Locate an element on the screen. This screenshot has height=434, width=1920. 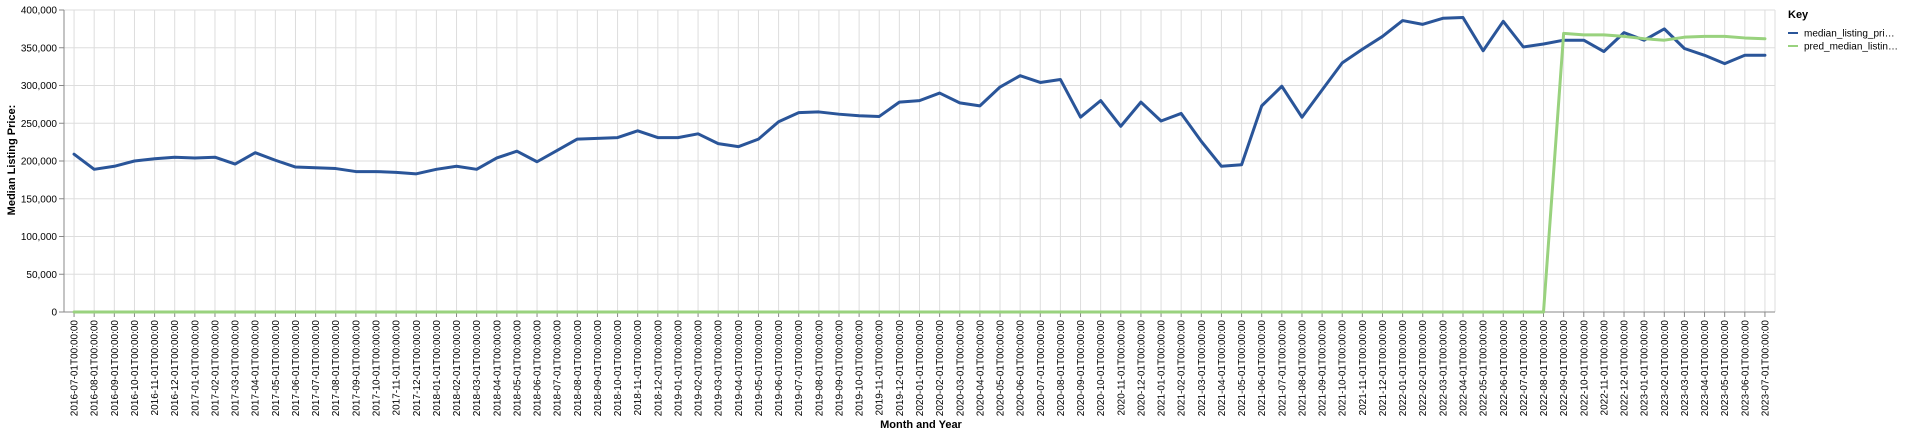
x-tick-label: 2021-03-01T00:00:00 is located at coordinates (1202, 368).